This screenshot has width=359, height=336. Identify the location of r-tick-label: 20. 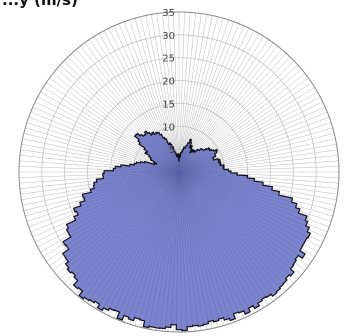
(168, 82).